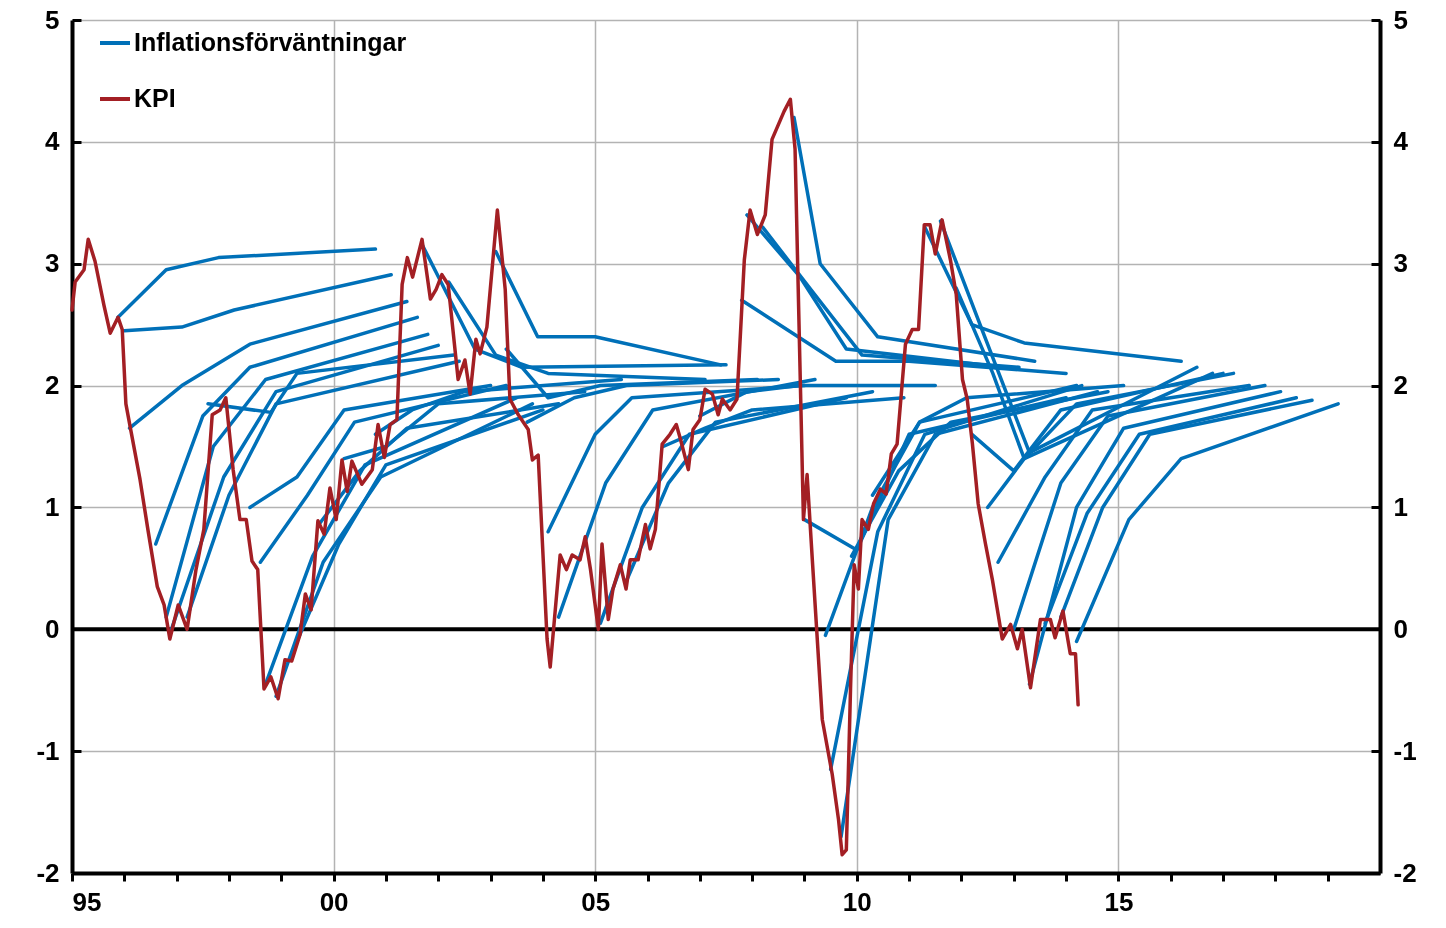 The width and height of the screenshot is (1446, 928). I want to click on legend-label: KPI, so click(155, 98).